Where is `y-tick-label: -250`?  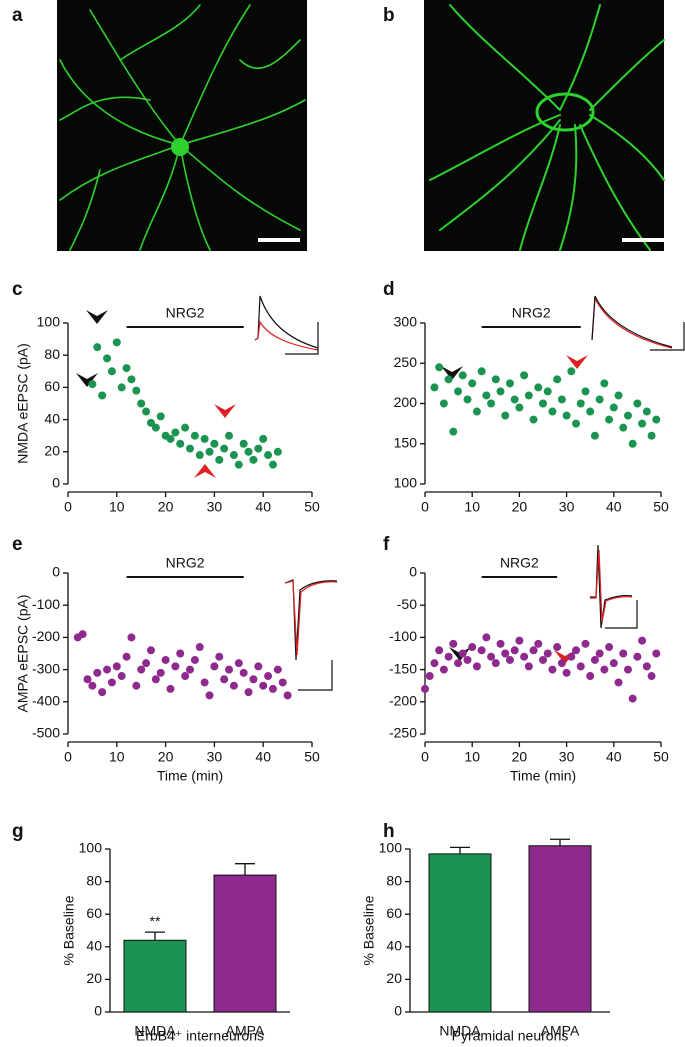 y-tick-label: -250 is located at coordinates (403, 733).